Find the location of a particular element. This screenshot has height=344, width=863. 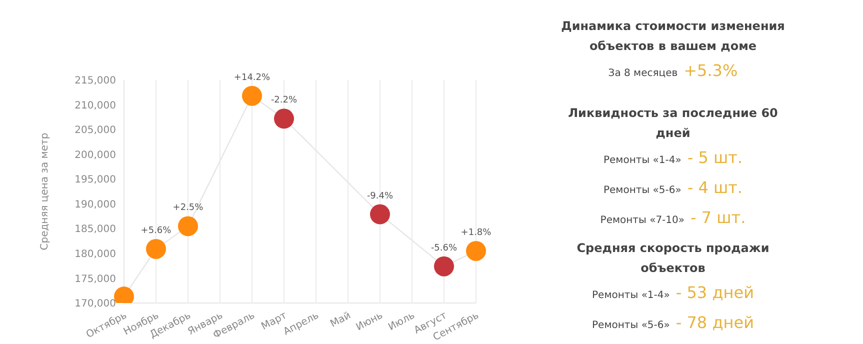

y-tick-label: 195,000 is located at coordinates (95, 180).